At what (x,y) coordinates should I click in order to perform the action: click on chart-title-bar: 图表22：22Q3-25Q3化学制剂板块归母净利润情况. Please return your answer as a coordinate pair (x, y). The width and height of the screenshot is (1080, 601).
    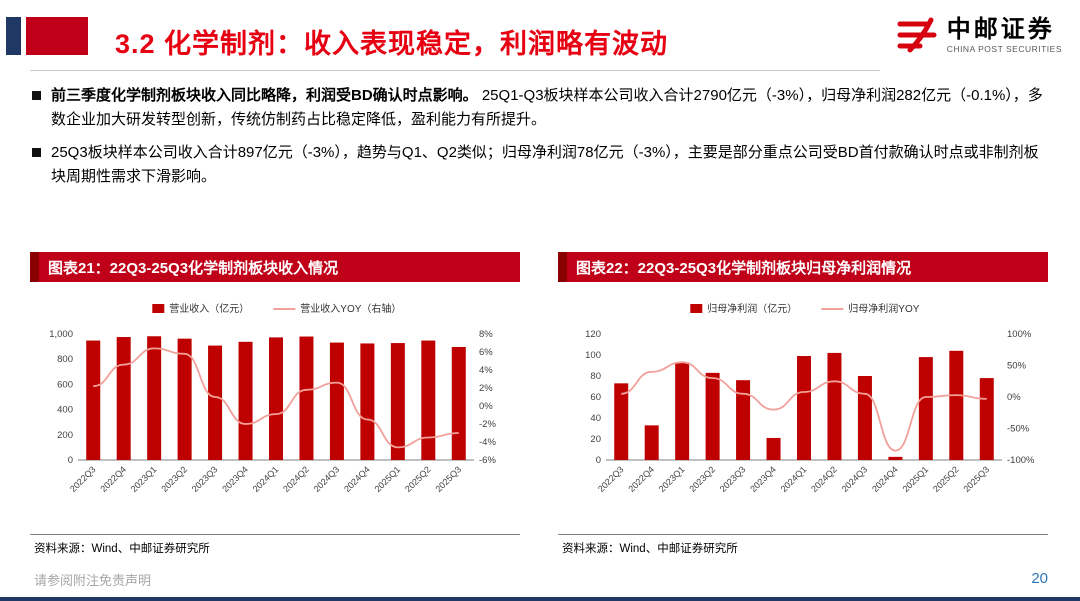
    Looking at the image, I should click on (803, 267).